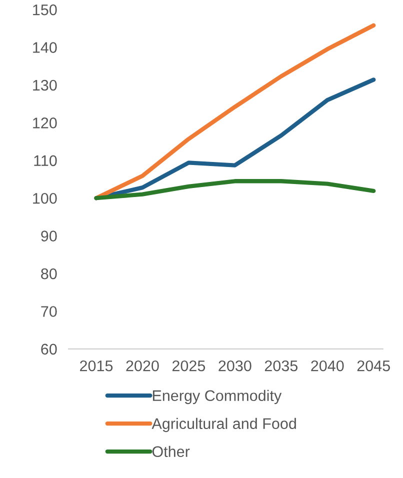 The image size is (403, 478). What do you see at coordinates (281, 366) in the screenshot?
I see `x-tick-label: 2035` at bounding box center [281, 366].